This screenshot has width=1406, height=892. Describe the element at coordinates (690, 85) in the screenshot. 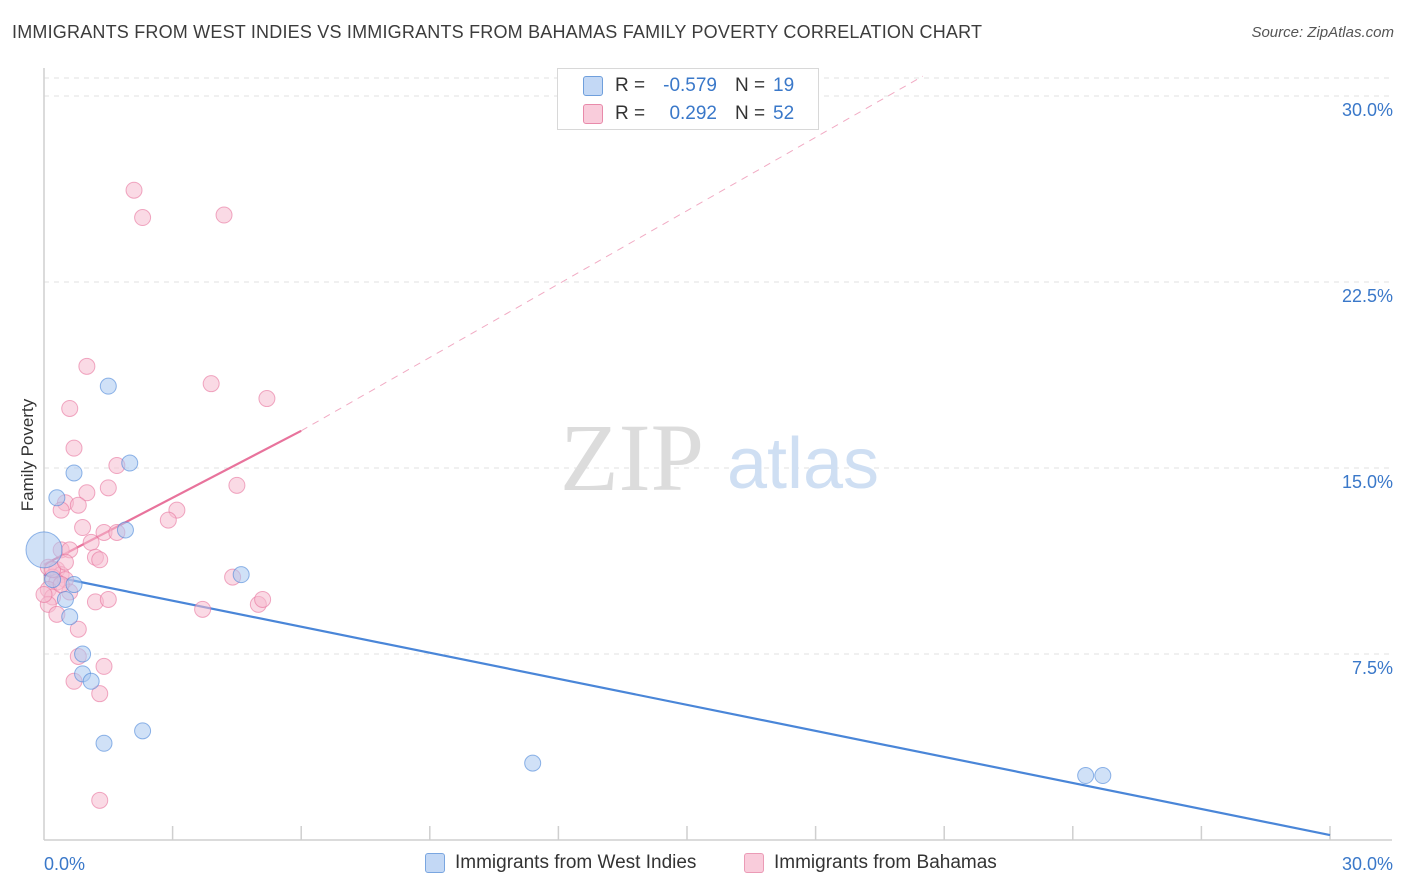

I see `r-value: -0.579` at that location.